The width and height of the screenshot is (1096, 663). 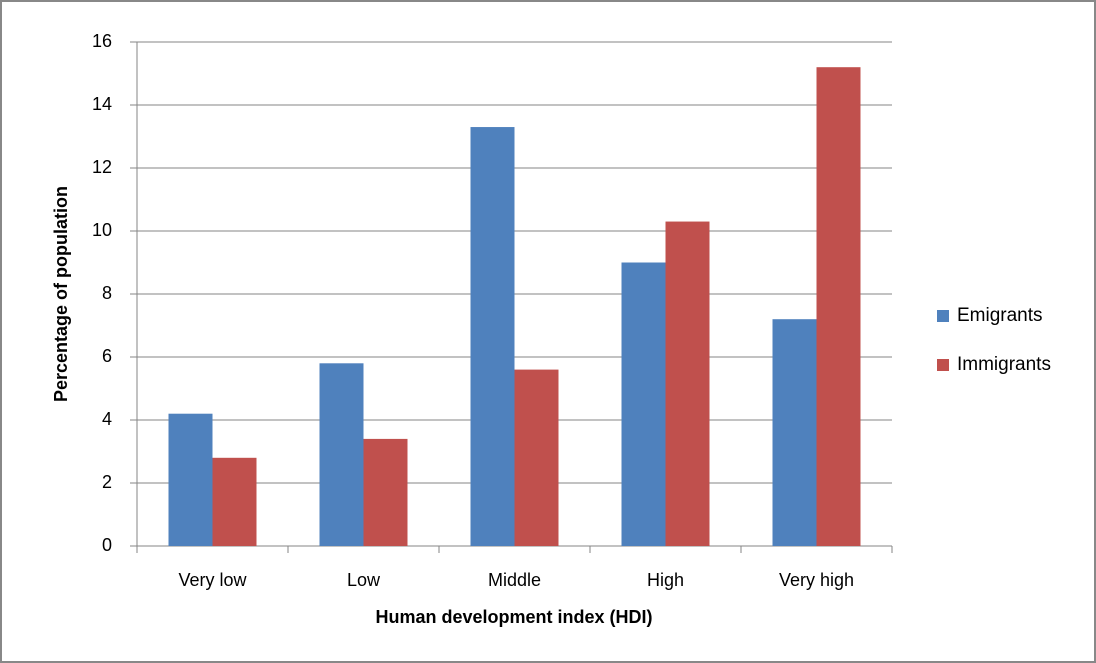 I want to click on y-tick-label: 4, so click(x=107, y=419).